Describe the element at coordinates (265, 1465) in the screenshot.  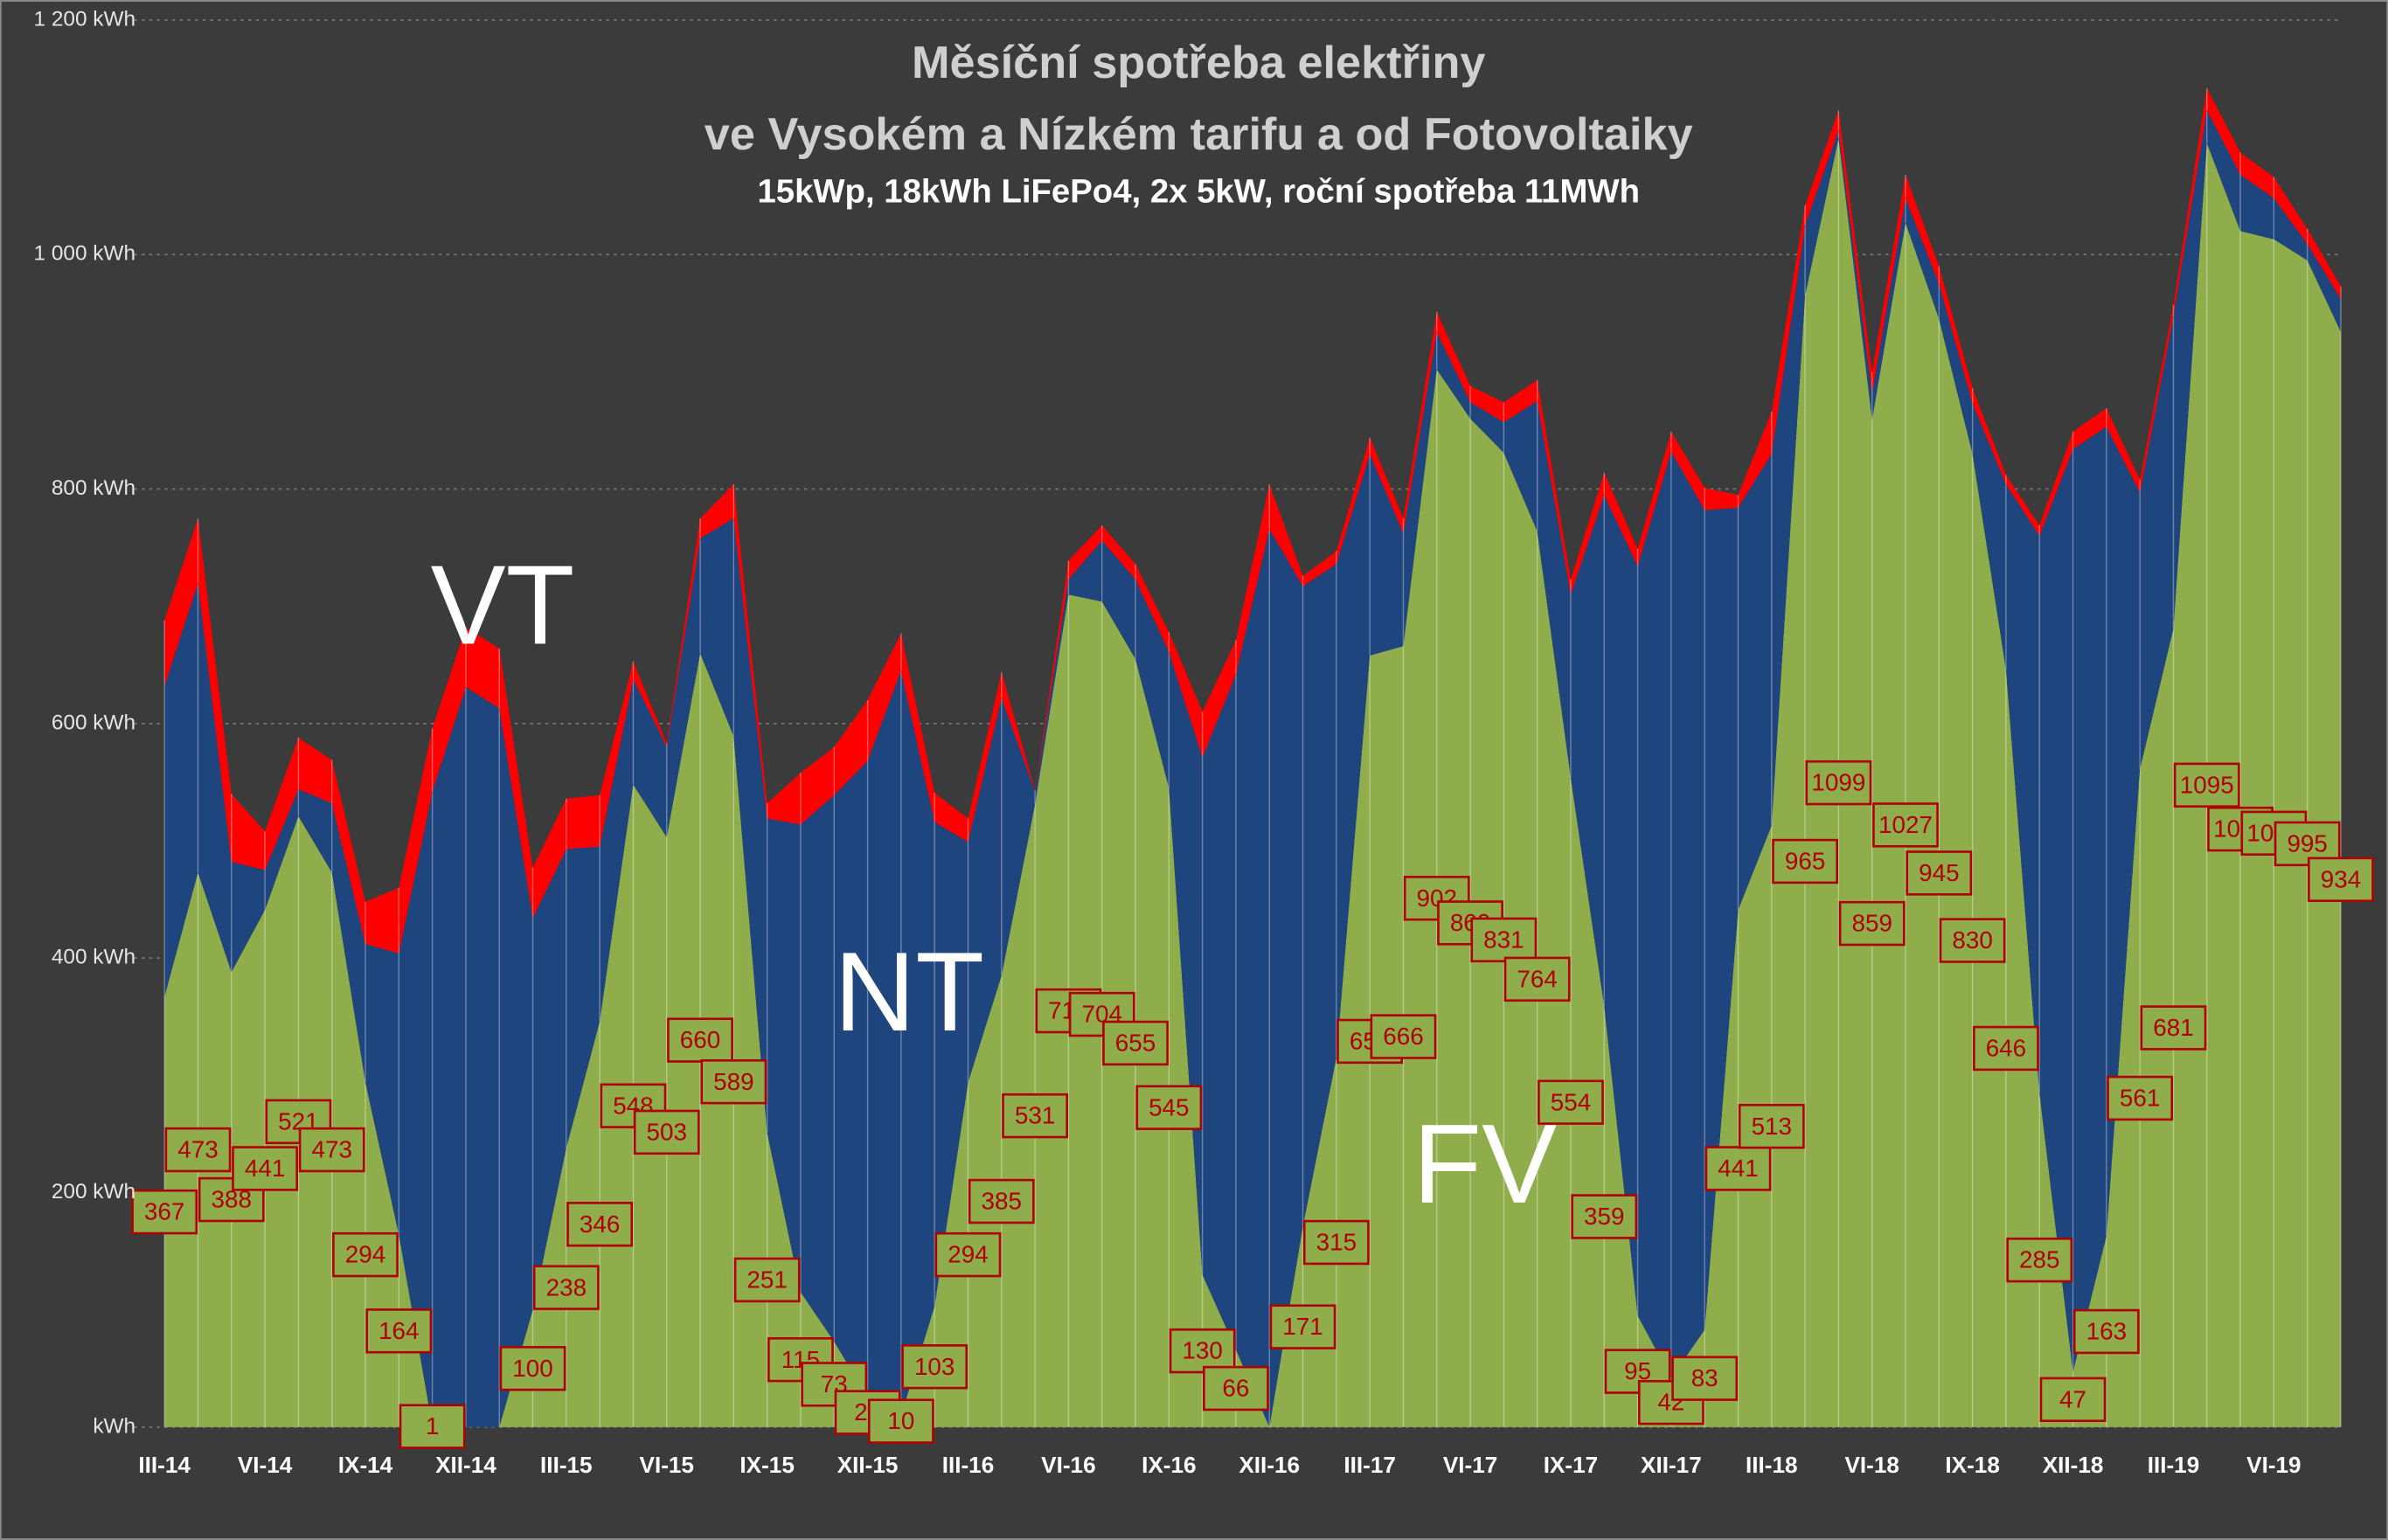
I see `x-tick-label: VI-14` at that location.